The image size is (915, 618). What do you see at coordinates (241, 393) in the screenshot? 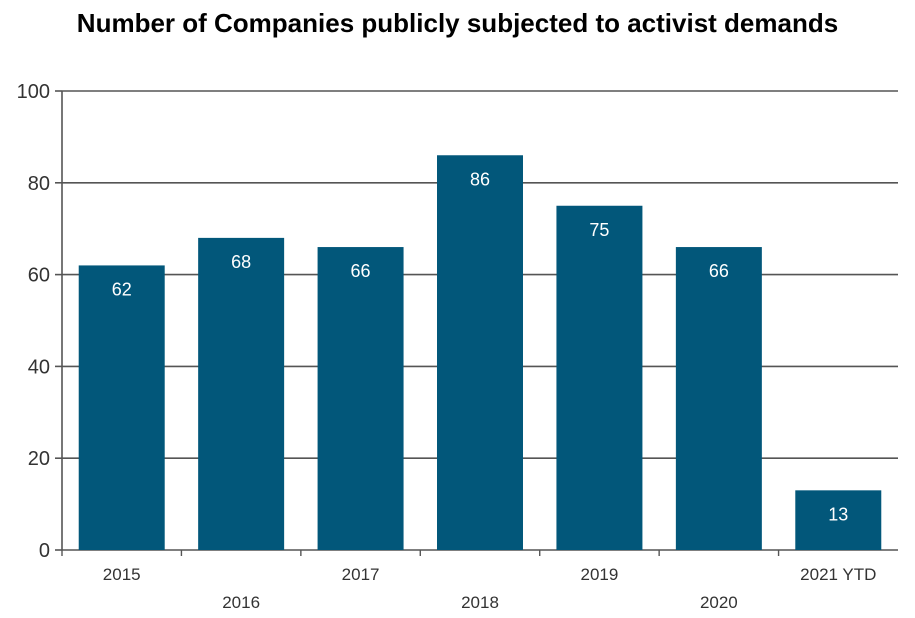
I see `bar-2016` at bounding box center [241, 393].